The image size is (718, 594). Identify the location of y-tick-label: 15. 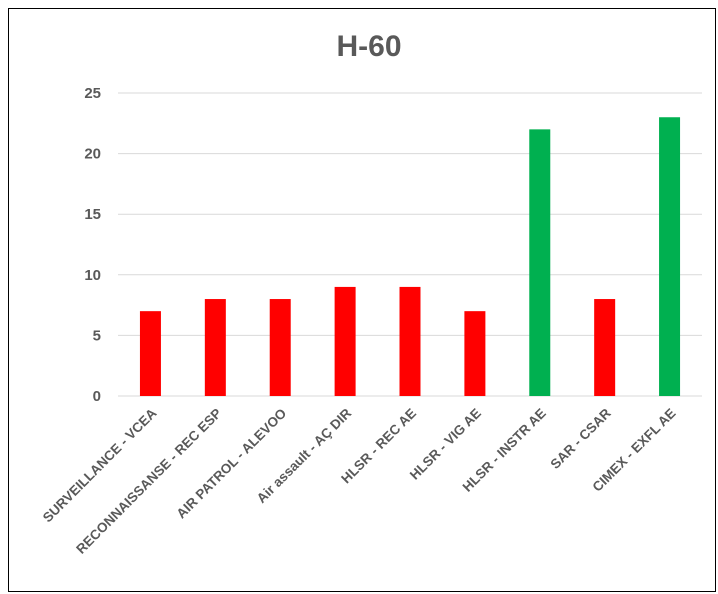
(92, 214).